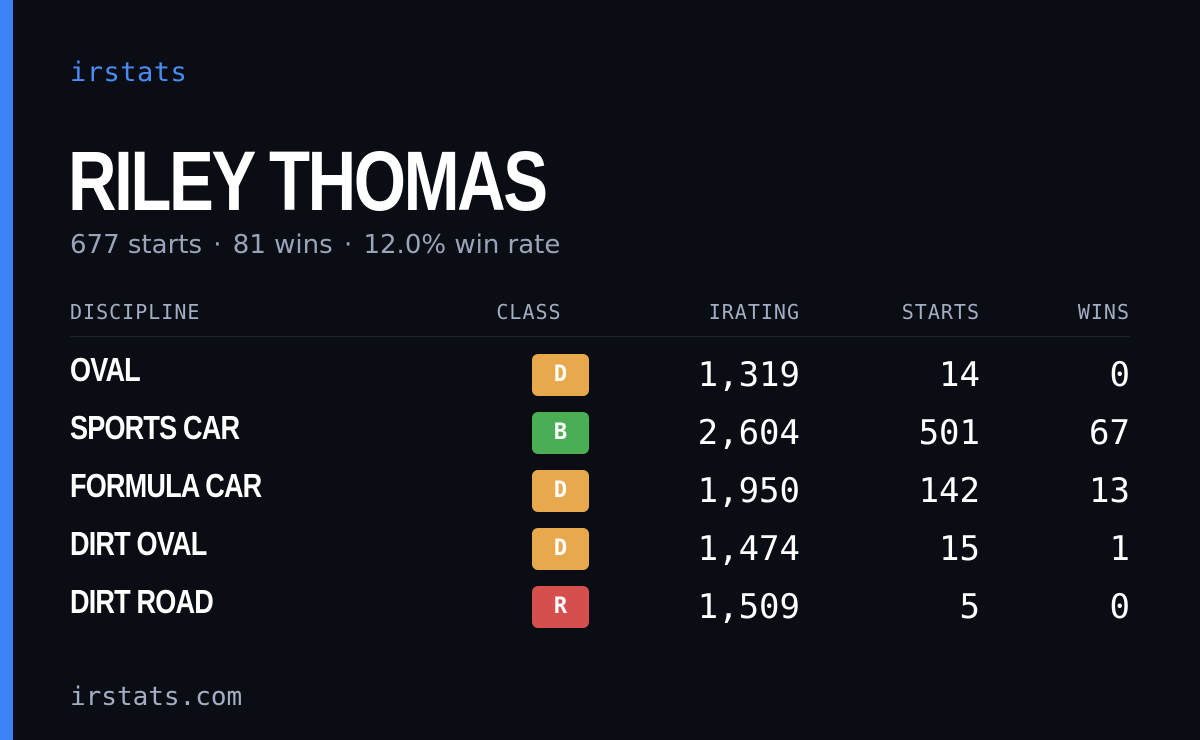 This screenshot has height=740, width=1200. I want to click on class-badge: R, so click(560, 607).